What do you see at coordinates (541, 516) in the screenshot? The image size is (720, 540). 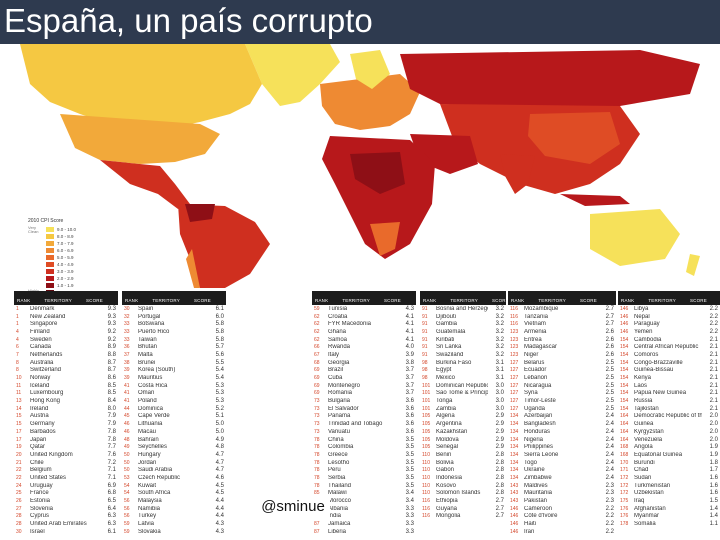 I see `country-cell: Côte d'Ivoire` at bounding box center [541, 516].